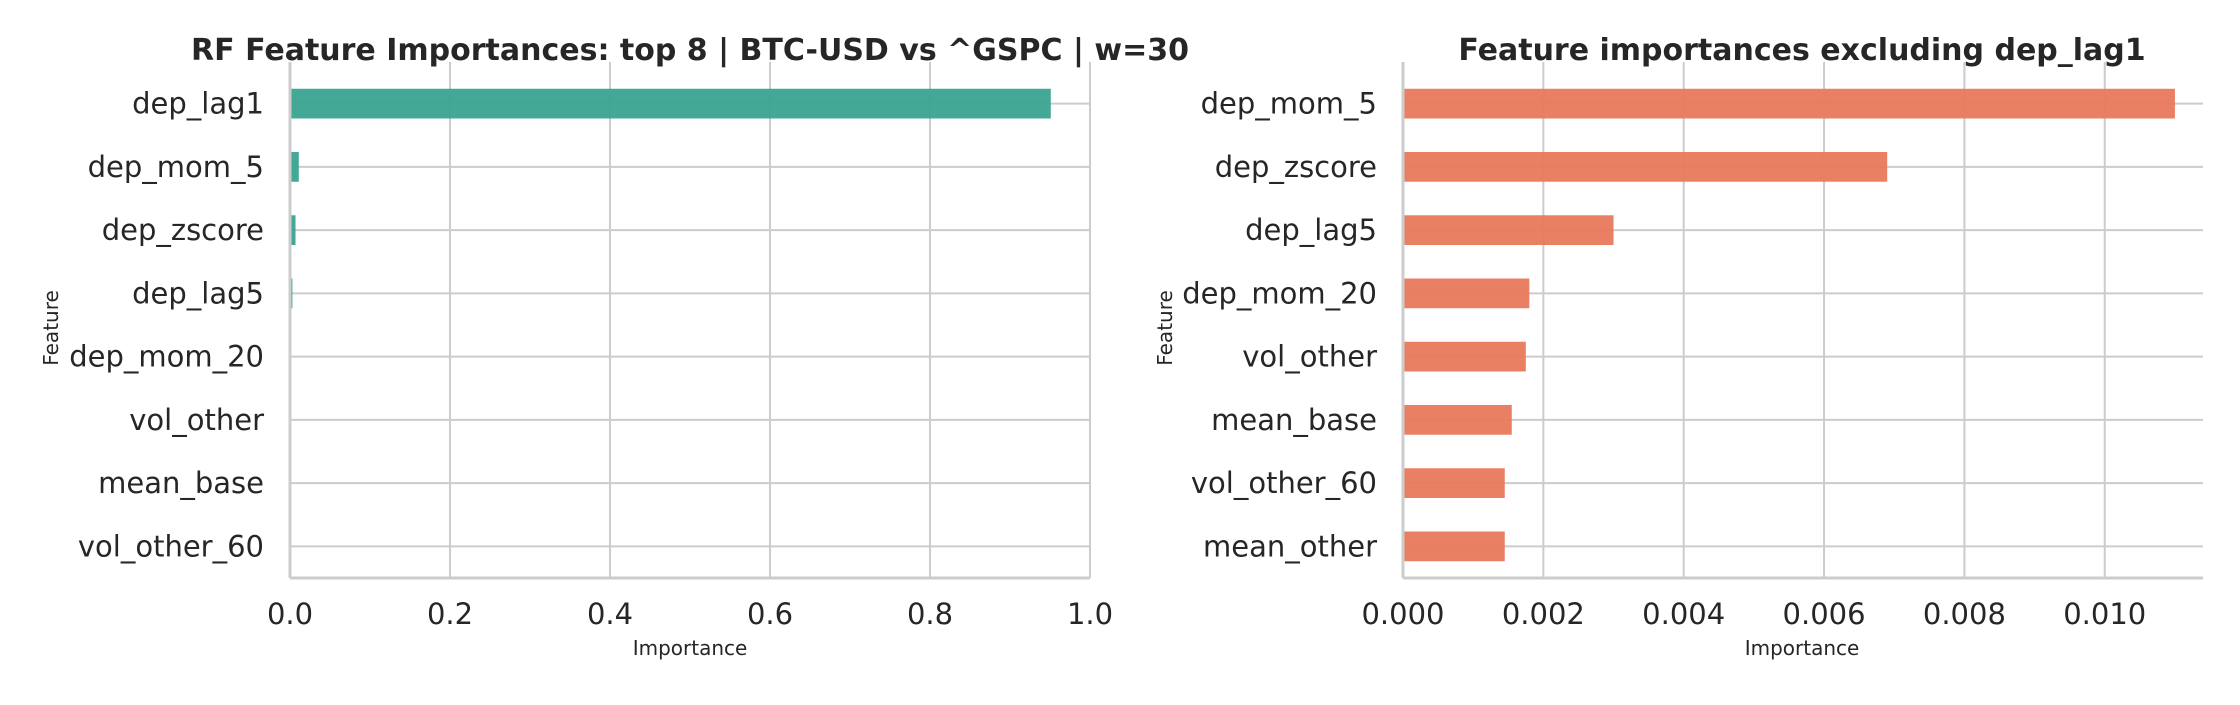 The height and width of the screenshot is (705, 2240). What do you see at coordinates (290, 614) in the screenshot?
I see `x-tick-label: 0.0` at bounding box center [290, 614].